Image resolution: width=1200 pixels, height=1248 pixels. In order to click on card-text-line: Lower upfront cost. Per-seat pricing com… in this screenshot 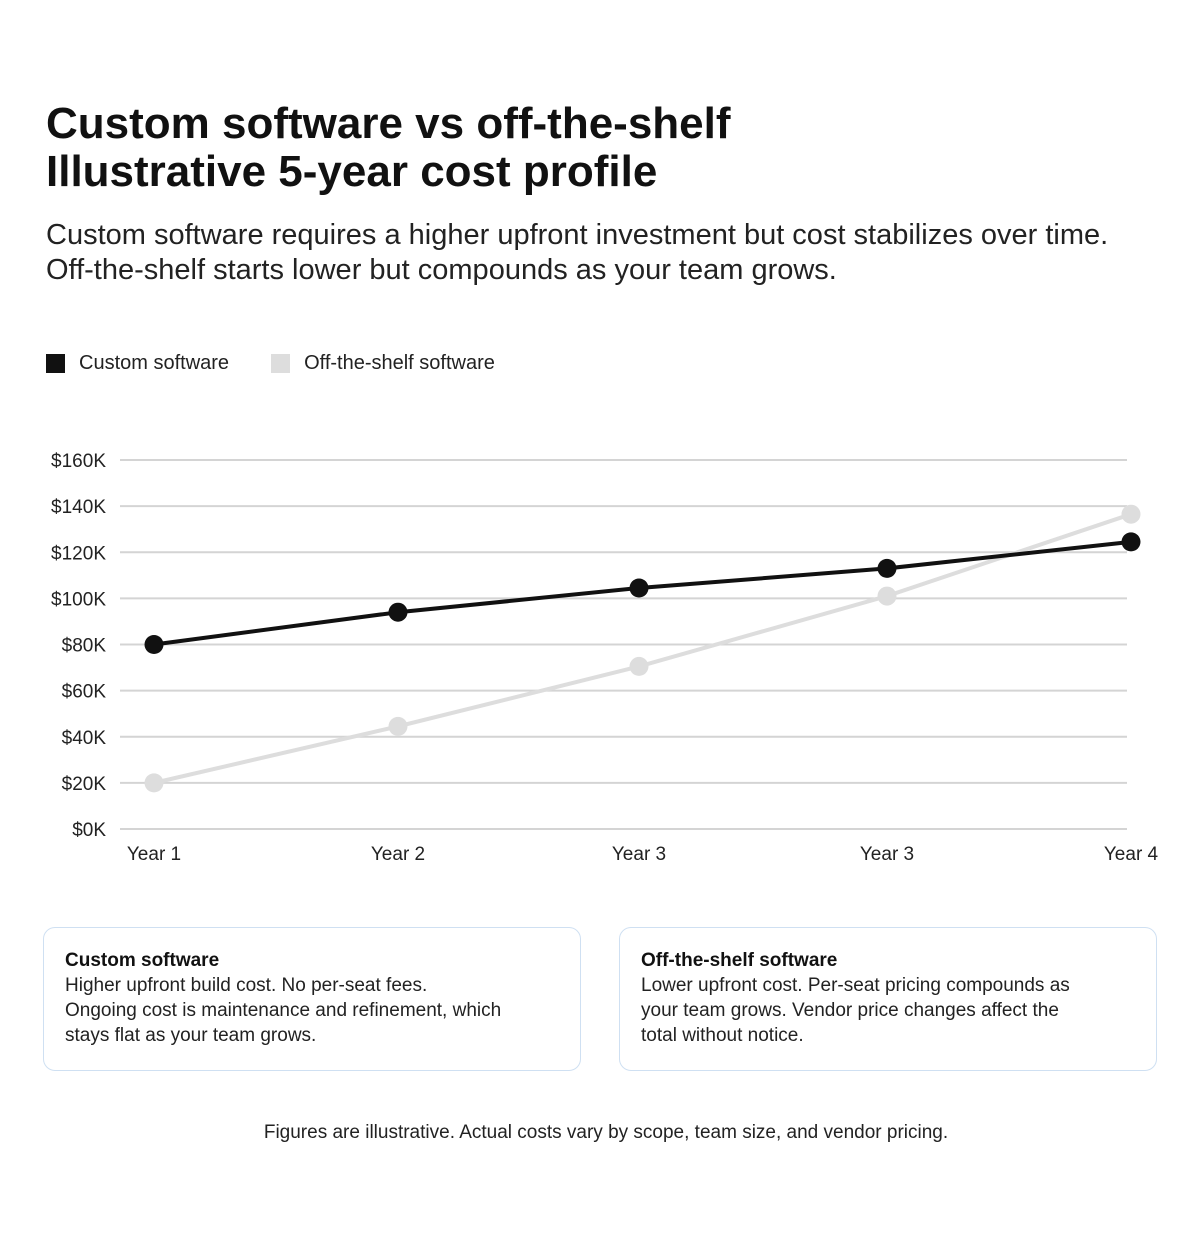, I will do `click(855, 985)`.